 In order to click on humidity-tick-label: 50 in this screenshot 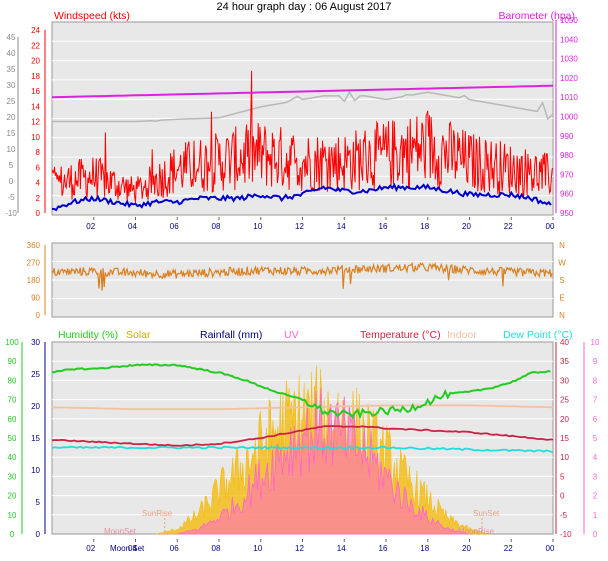, I will do `click(12, 438)`.